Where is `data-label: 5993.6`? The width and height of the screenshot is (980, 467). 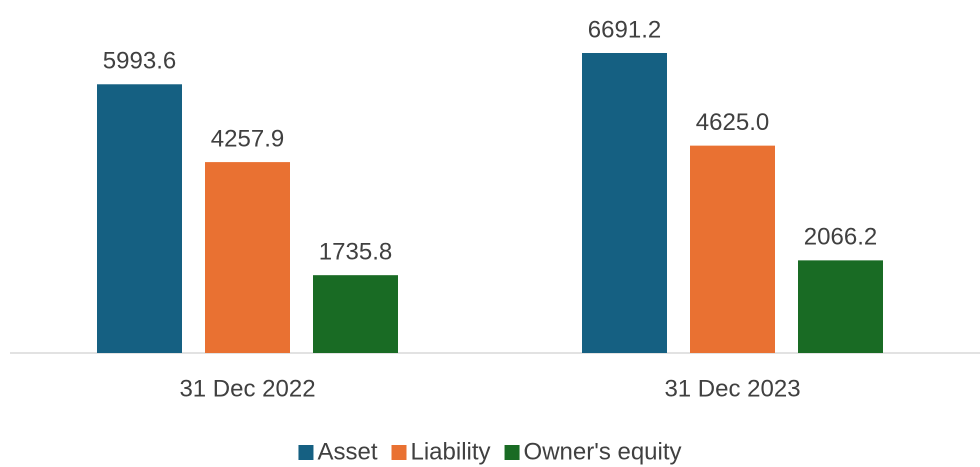
data-label: 5993.6 is located at coordinates (139, 61).